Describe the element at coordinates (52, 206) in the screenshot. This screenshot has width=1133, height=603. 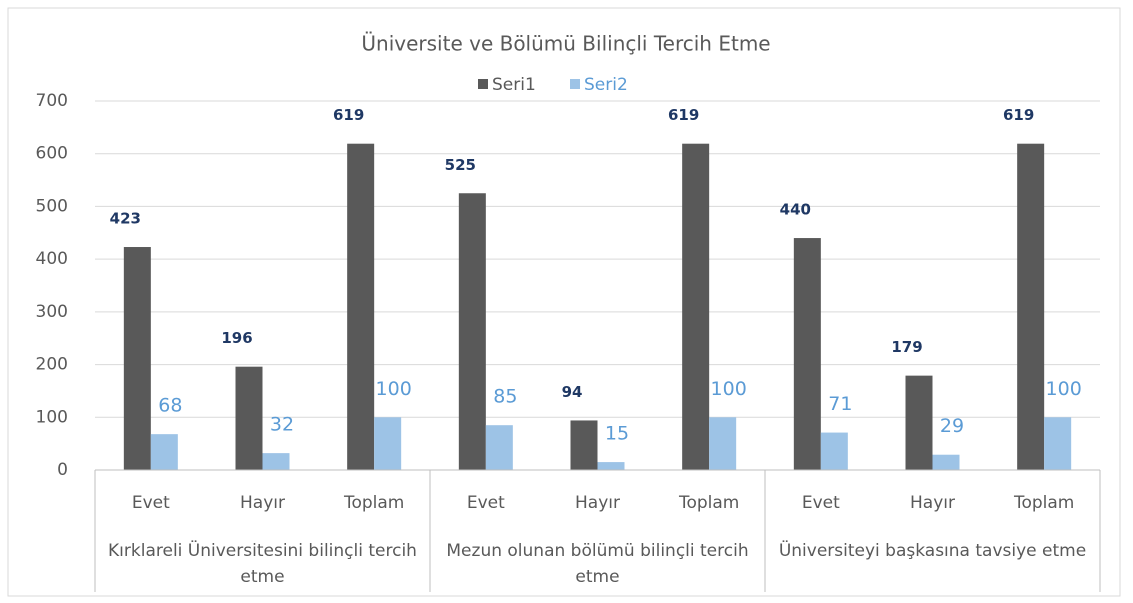
I see `y-tick-label: 500` at that location.